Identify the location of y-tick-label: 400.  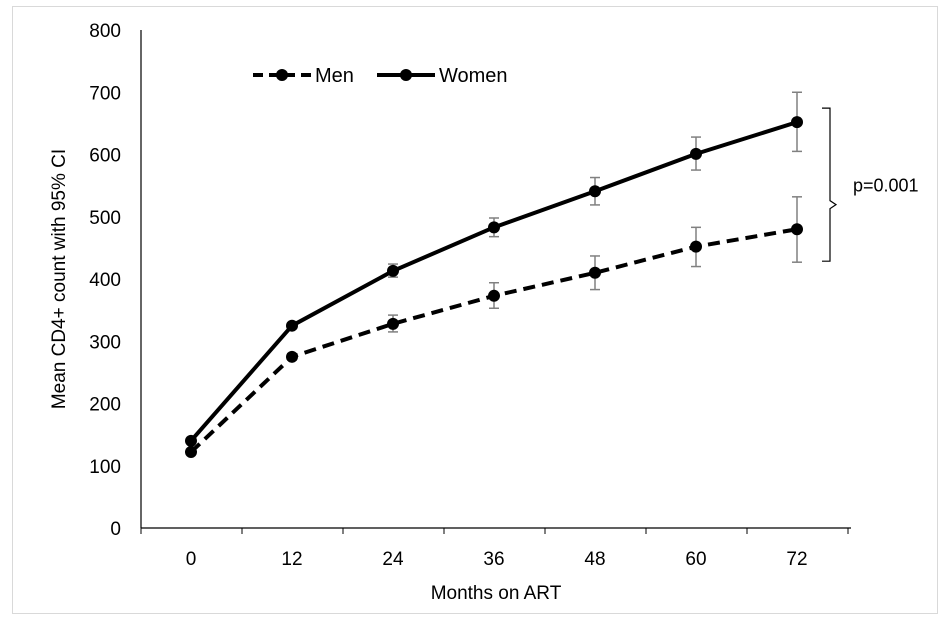
(105, 280).